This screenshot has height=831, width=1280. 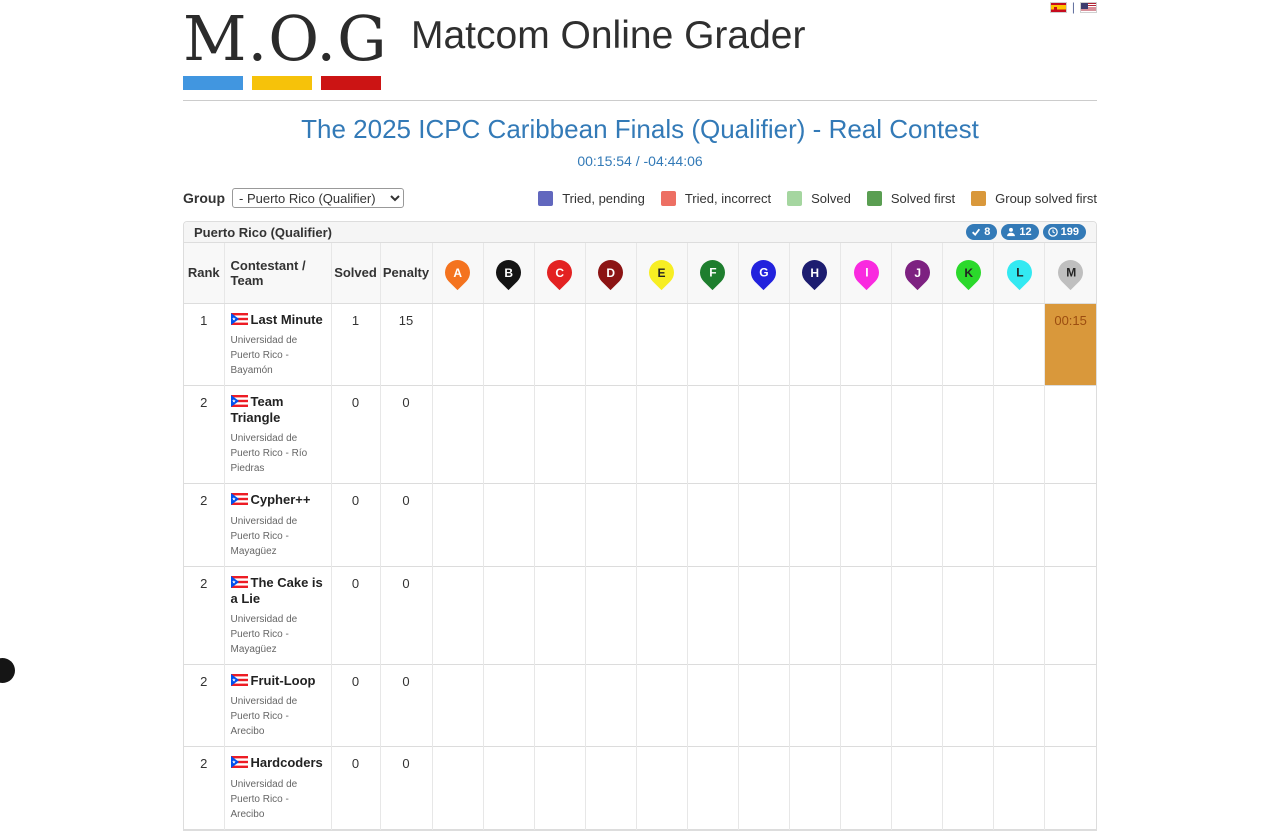 What do you see at coordinates (814, 273) in the screenshot?
I see `problem-header-h: H` at bounding box center [814, 273].